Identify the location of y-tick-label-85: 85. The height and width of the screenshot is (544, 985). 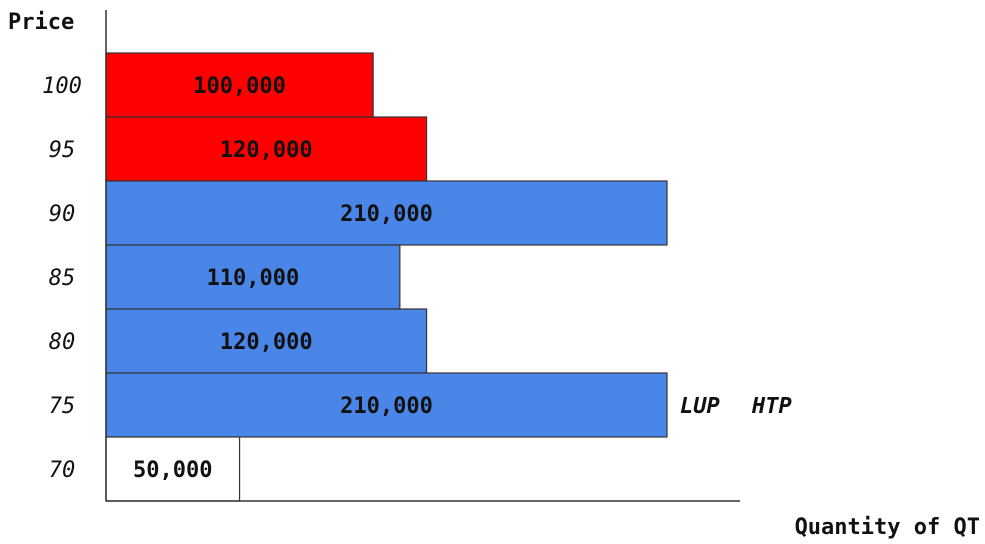
(62, 278).